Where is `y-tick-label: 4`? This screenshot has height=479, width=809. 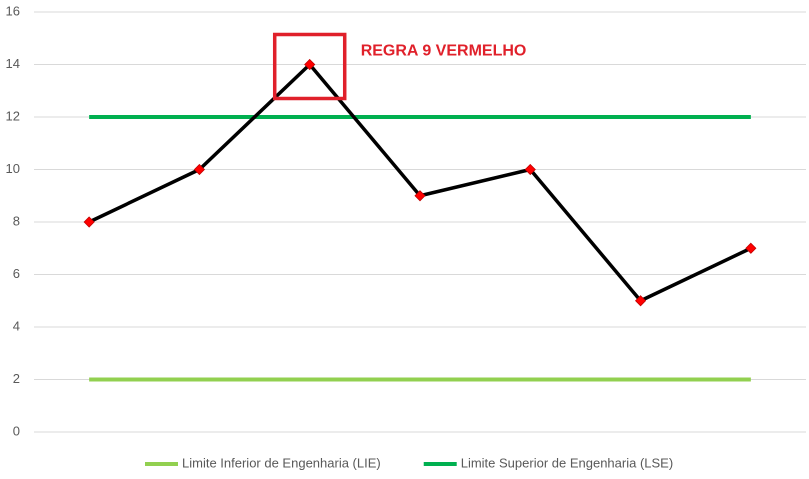
y-tick-label: 4 is located at coordinates (16, 325).